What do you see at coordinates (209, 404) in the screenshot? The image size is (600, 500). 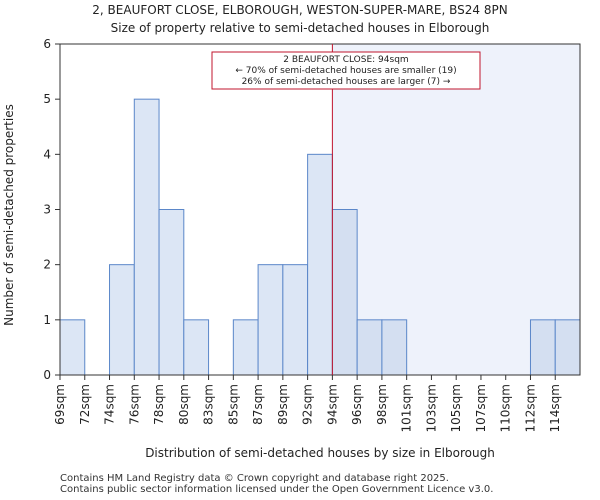 I see `x-tick-label-83sqm: 83sqm` at bounding box center [209, 404].